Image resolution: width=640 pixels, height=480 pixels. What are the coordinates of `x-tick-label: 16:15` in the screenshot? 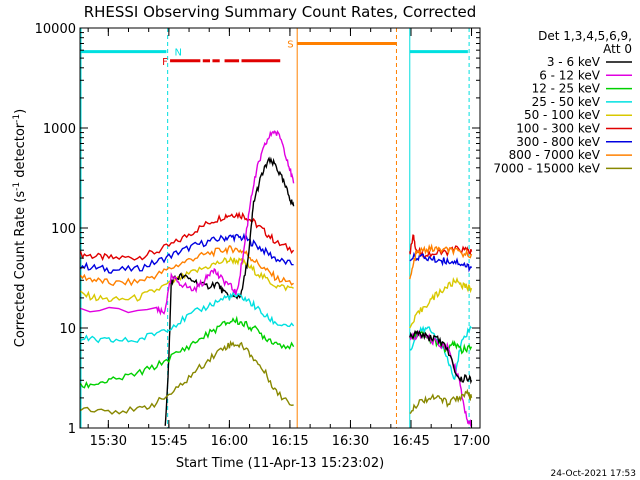 It's located at (289, 441).